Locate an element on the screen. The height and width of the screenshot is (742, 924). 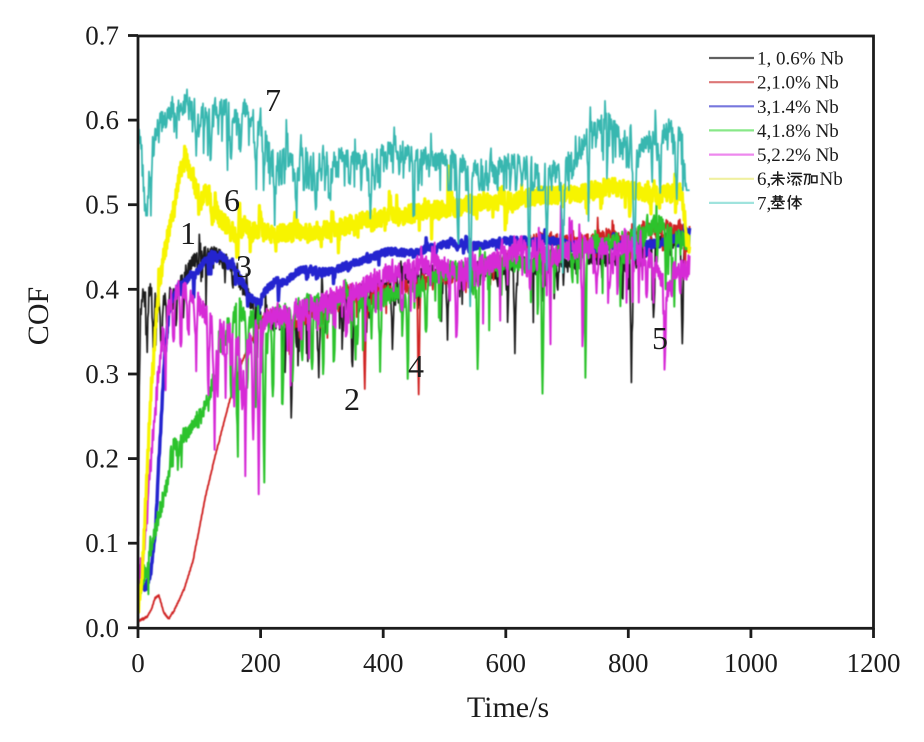
svg-text: 3,1.4% Nb is located at coordinates (798, 107).